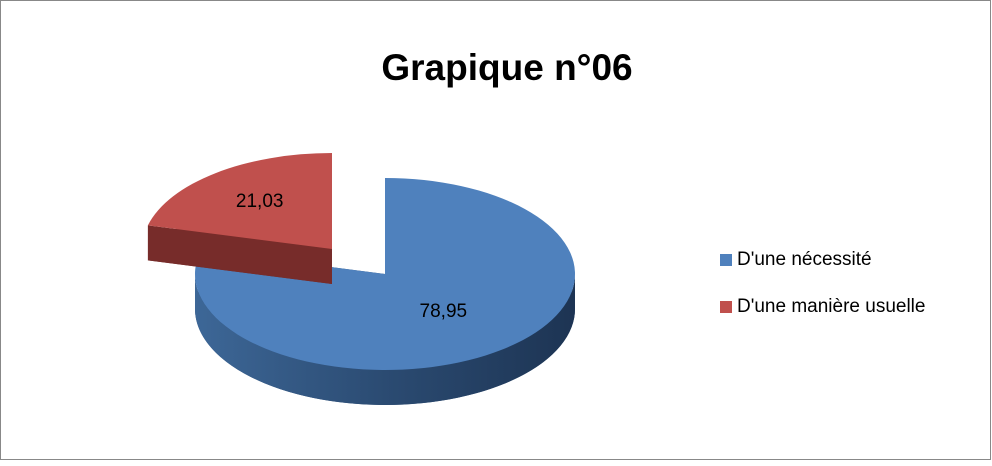 The height and width of the screenshot is (466, 992). What do you see at coordinates (239, 254) in the screenshot?
I see `slice-face` at bounding box center [239, 254].